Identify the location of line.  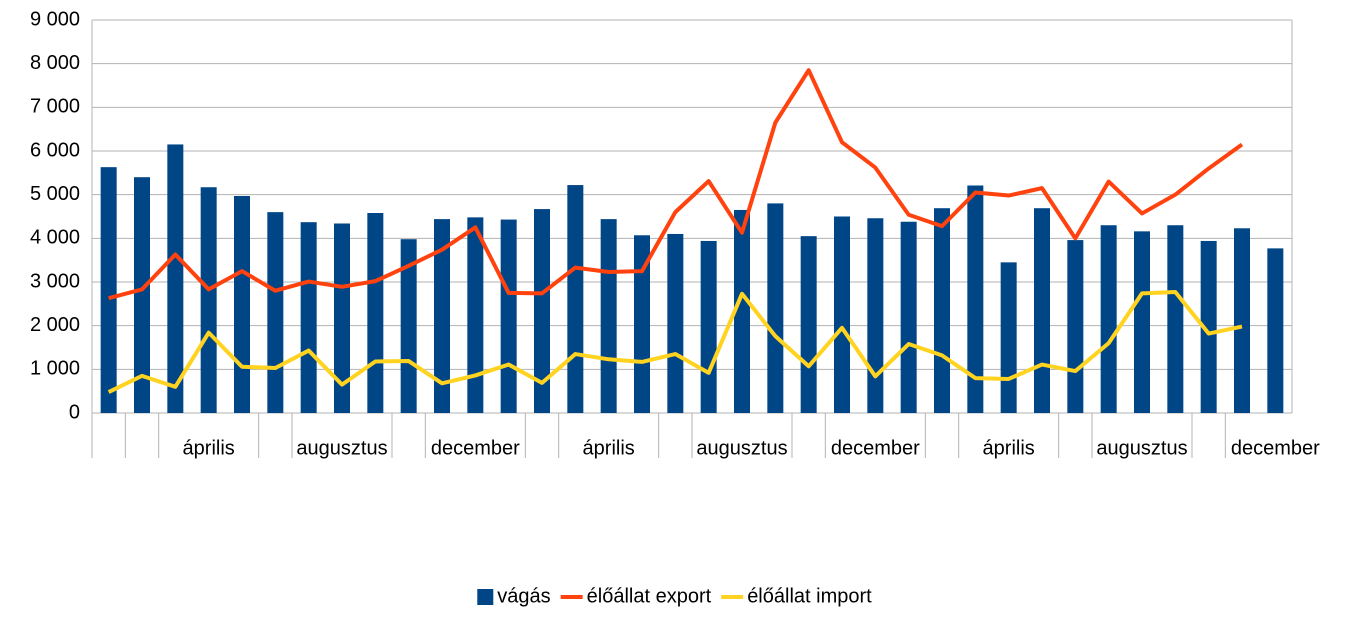
(675, 342).